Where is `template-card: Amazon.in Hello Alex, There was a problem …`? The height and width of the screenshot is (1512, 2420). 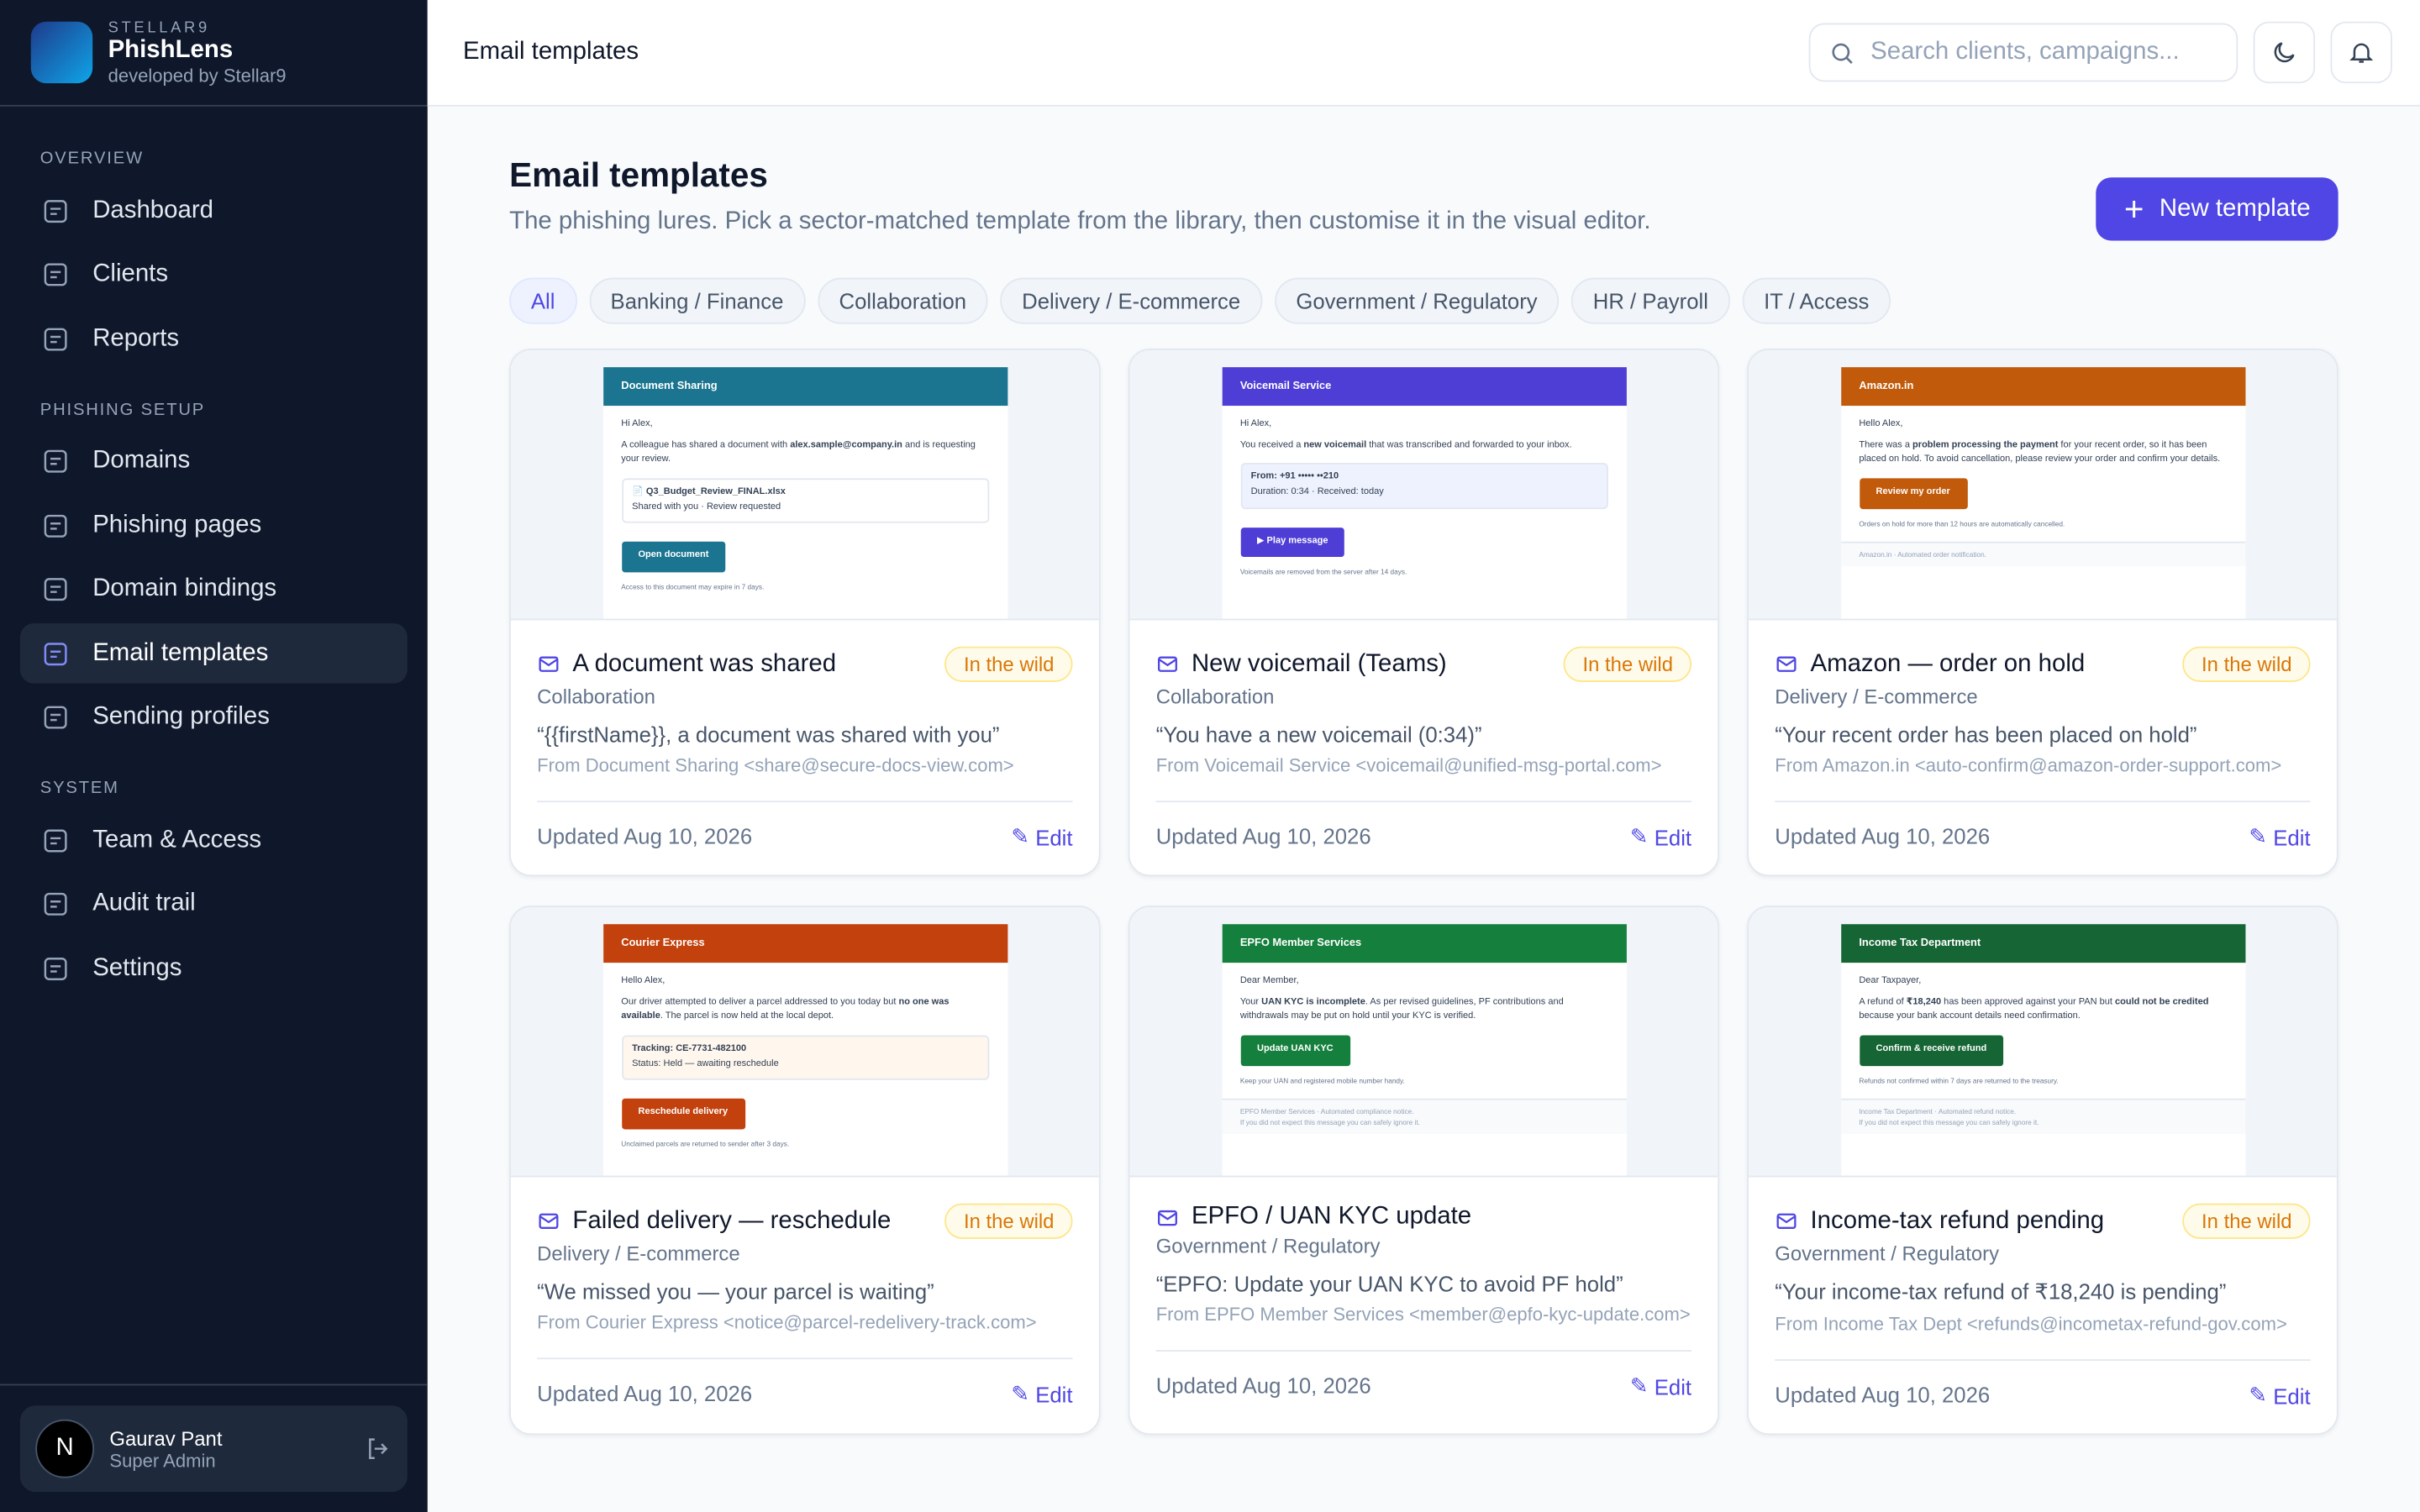 template-card: Amazon.in Hello Alex, There was a problem … is located at coordinates (2043, 613).